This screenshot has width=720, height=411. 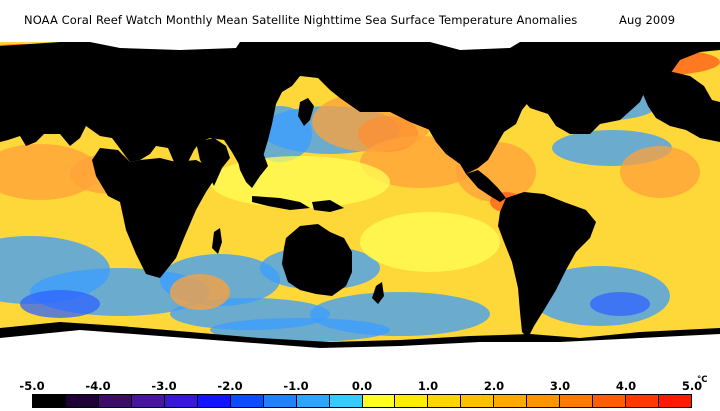 I want to click on colorbar-tick-label: -3.0, so click(x=164, y=386).